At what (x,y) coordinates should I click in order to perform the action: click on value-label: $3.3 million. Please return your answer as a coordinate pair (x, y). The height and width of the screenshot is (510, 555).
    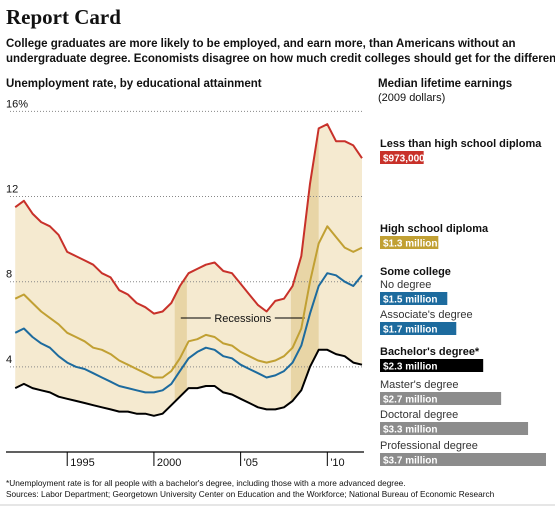
    Looking at the image, I should click on (410, 430).